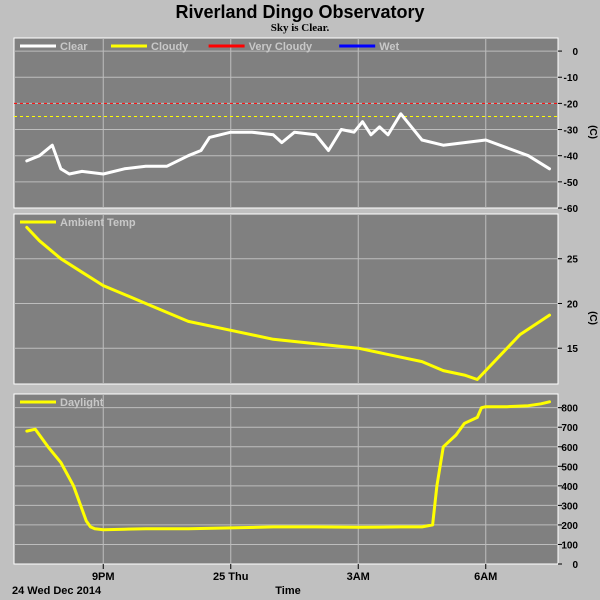  I want to click on daylight-ytick-label: 100, so click(569, 545).